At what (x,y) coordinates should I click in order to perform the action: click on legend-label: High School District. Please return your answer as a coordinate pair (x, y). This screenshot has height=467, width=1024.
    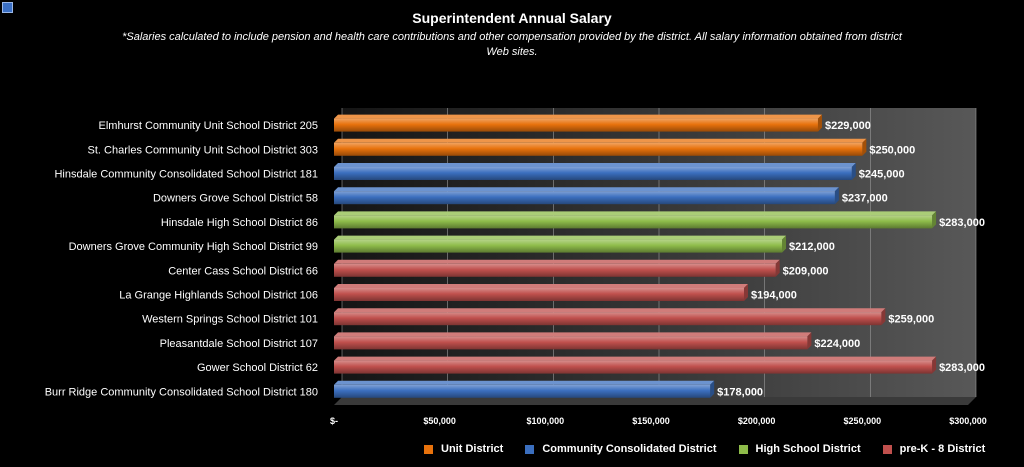
    Looking at the image, I should click on (808, 449).